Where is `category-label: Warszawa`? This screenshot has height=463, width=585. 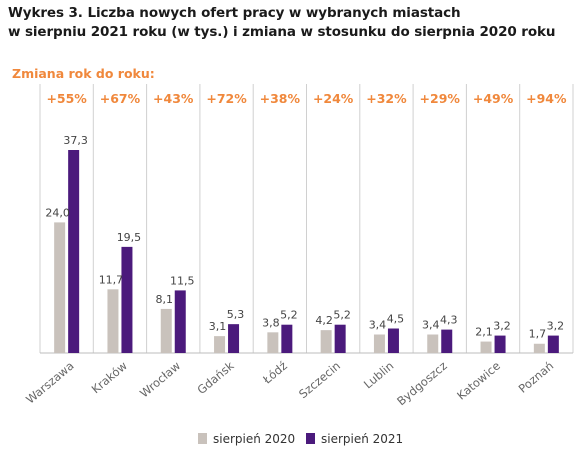 category-label: Warszawa is located at coordinates (49, 383).